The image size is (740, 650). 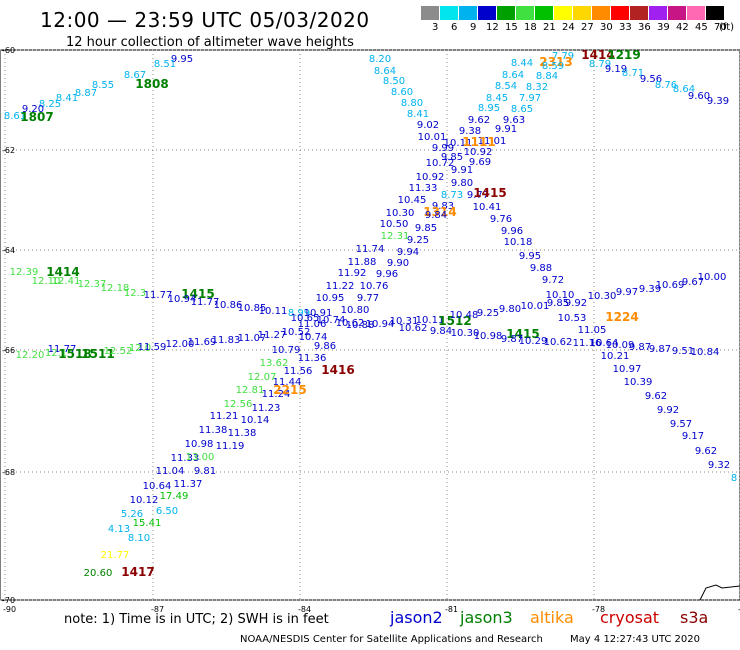 I want to click on wave-height-label: 12.00, so click(x=180, y=344).